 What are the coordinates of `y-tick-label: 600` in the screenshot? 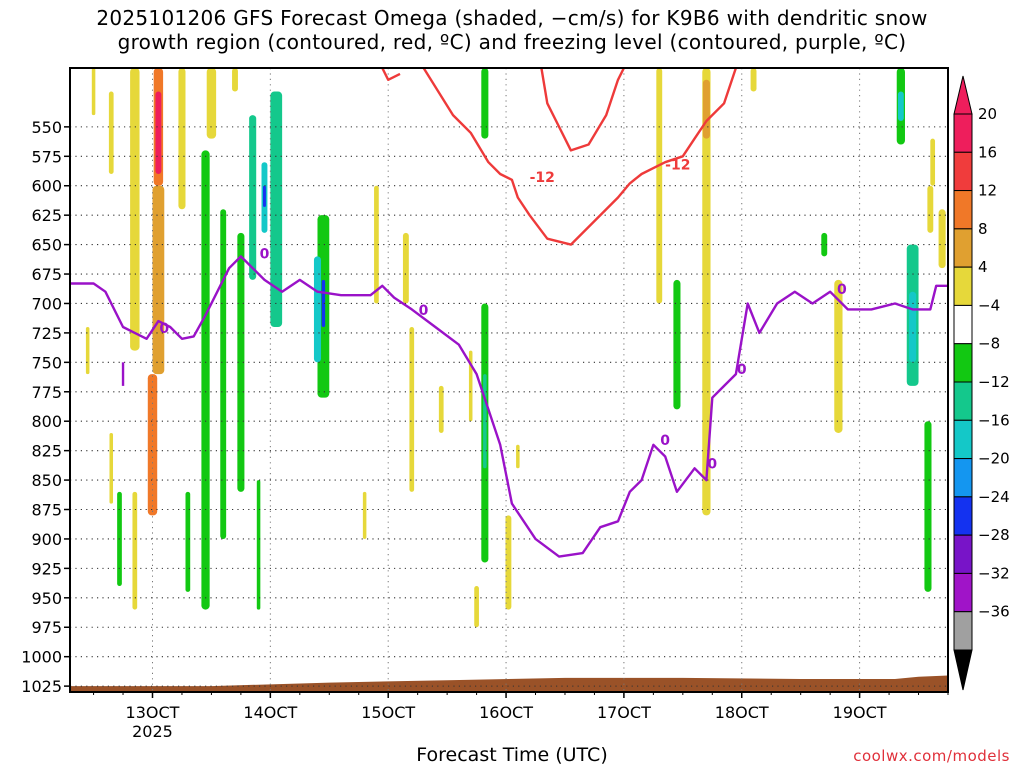 It's located at (46, 186).